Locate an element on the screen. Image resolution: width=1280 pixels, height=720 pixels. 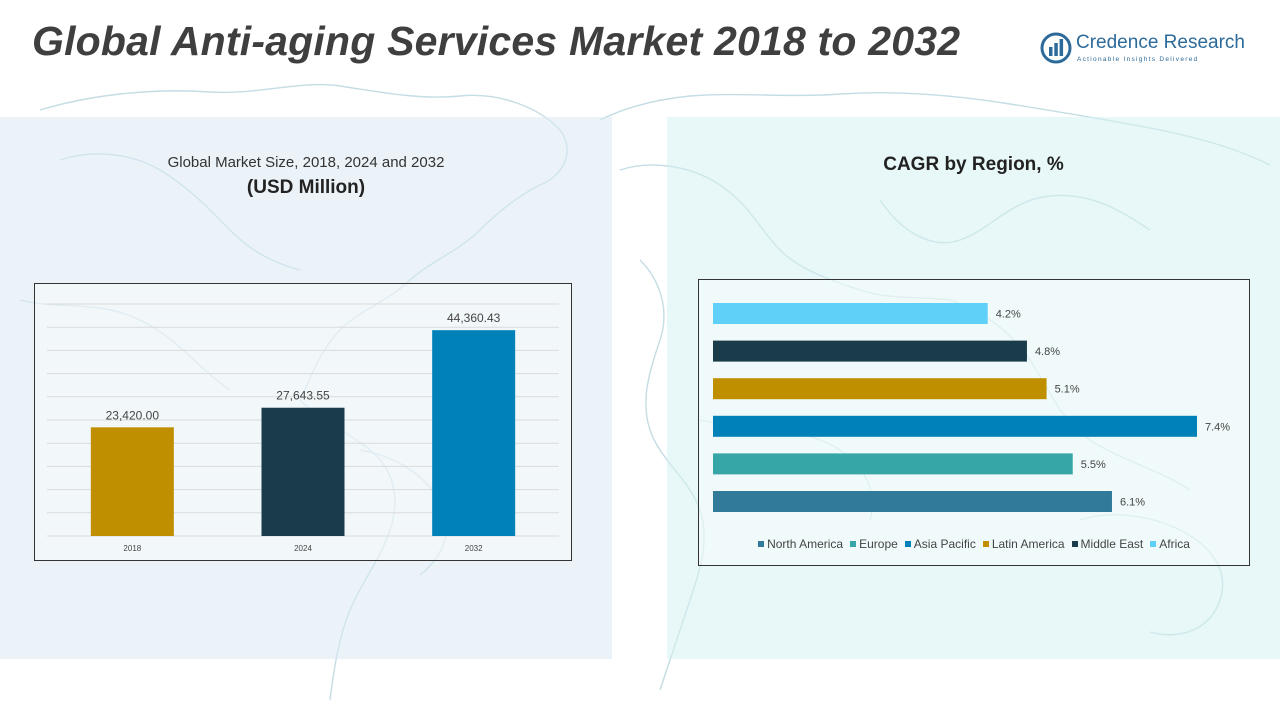
legend-item: Latin America is located at coordinates (1023, 544).